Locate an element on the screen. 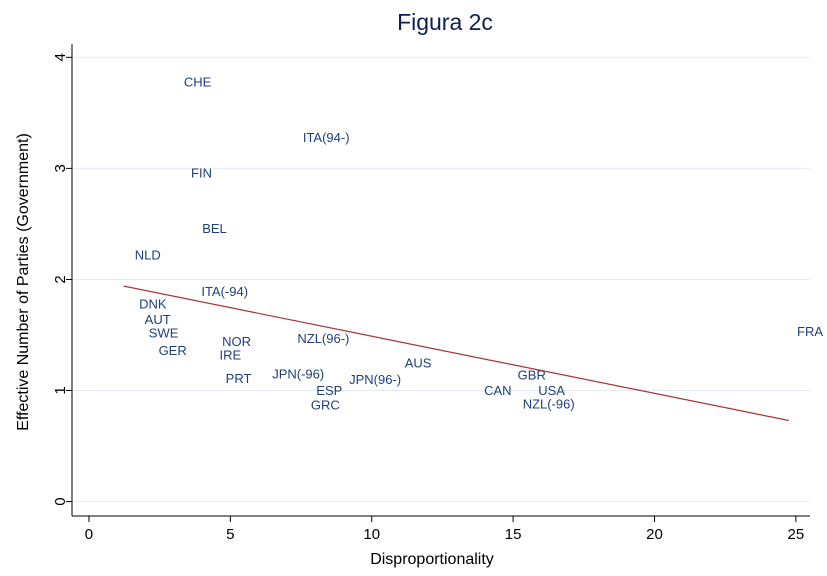 The height and width of the screenshot is (576, 827). point-label: CAN is located at coordinates (497, 390).